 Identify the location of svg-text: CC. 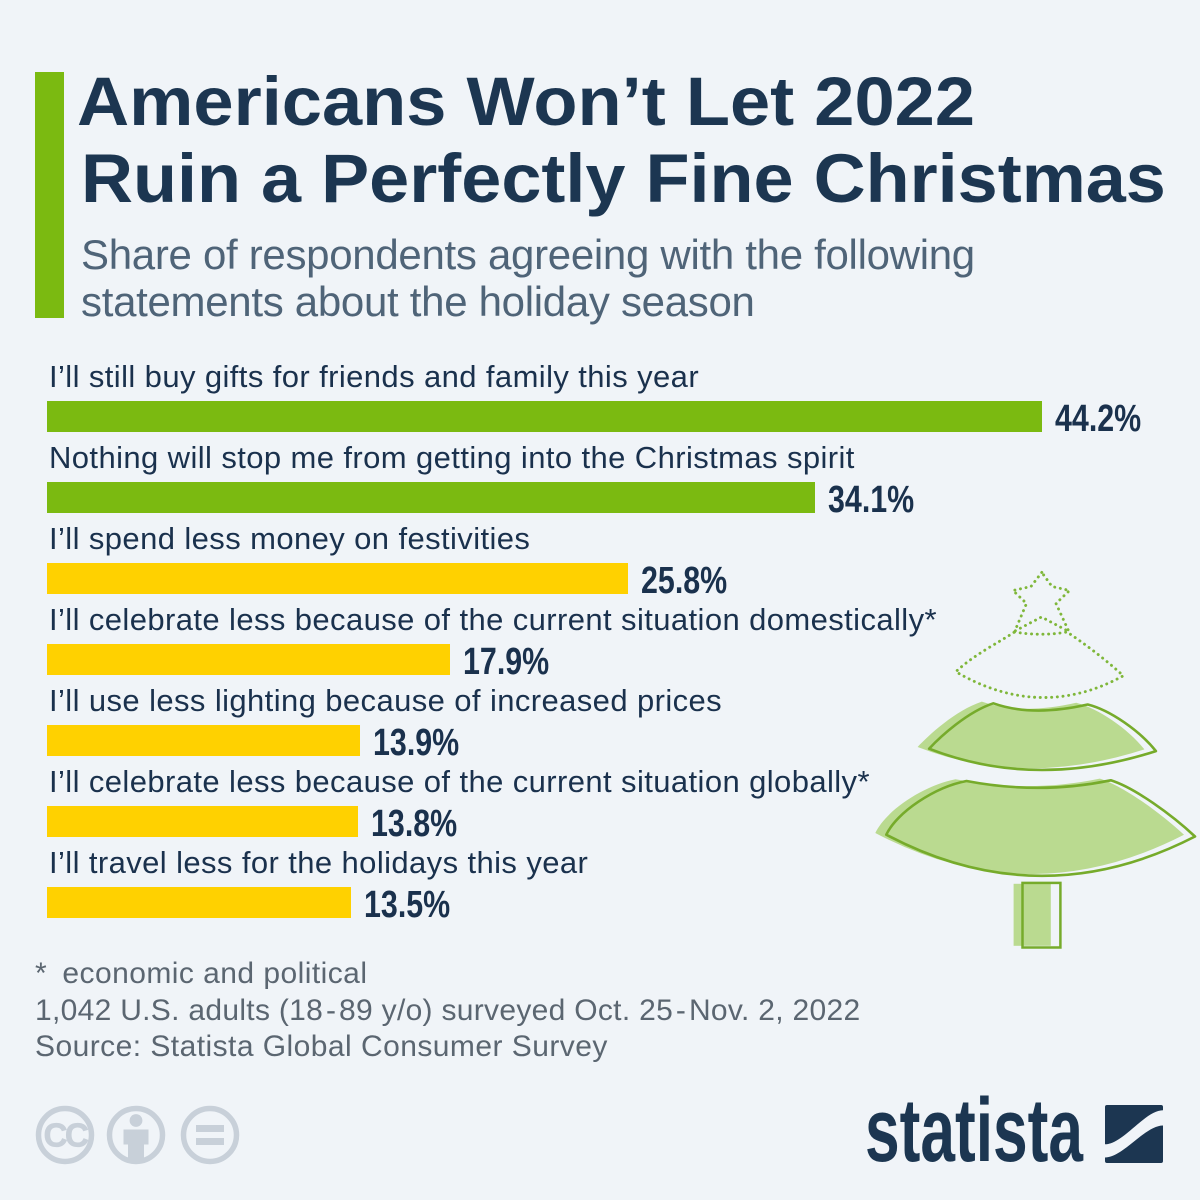
(66, 1135).